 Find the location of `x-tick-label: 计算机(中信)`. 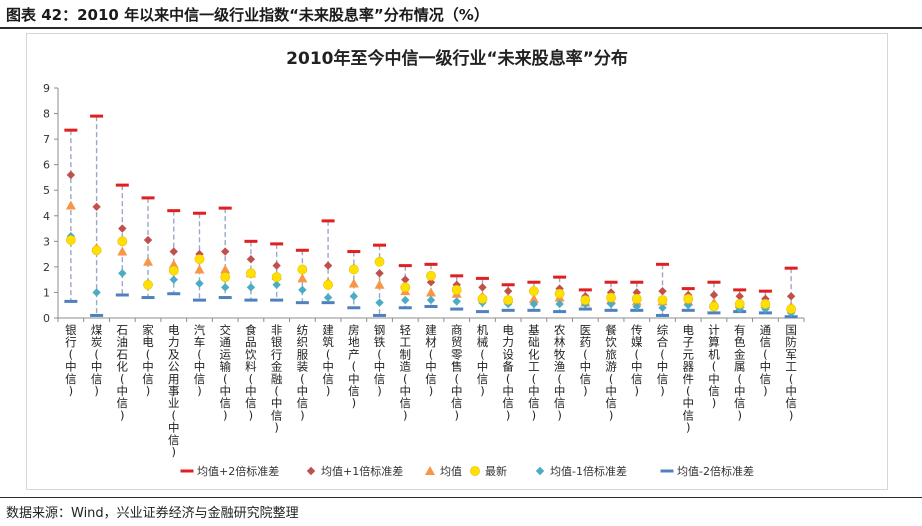

x-tick-label: 计算机(中信) is located at coordinates (714, 366).